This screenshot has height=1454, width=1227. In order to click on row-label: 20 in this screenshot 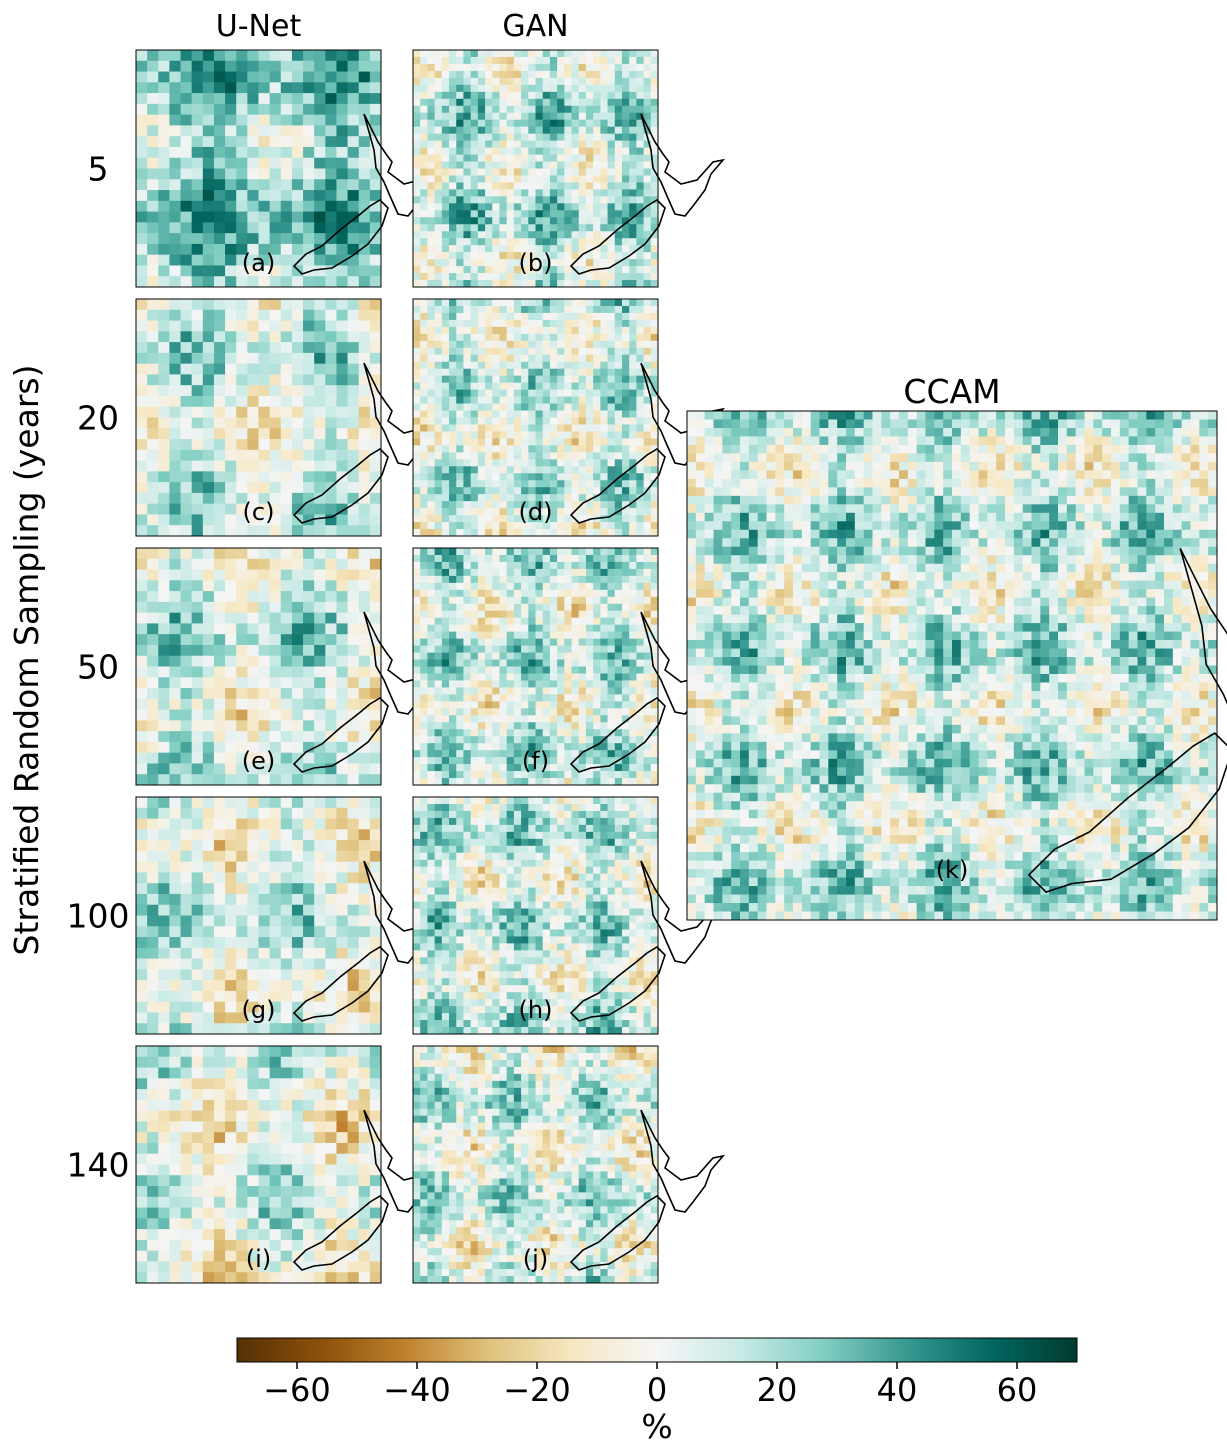, I will do `click(98, 418)`.